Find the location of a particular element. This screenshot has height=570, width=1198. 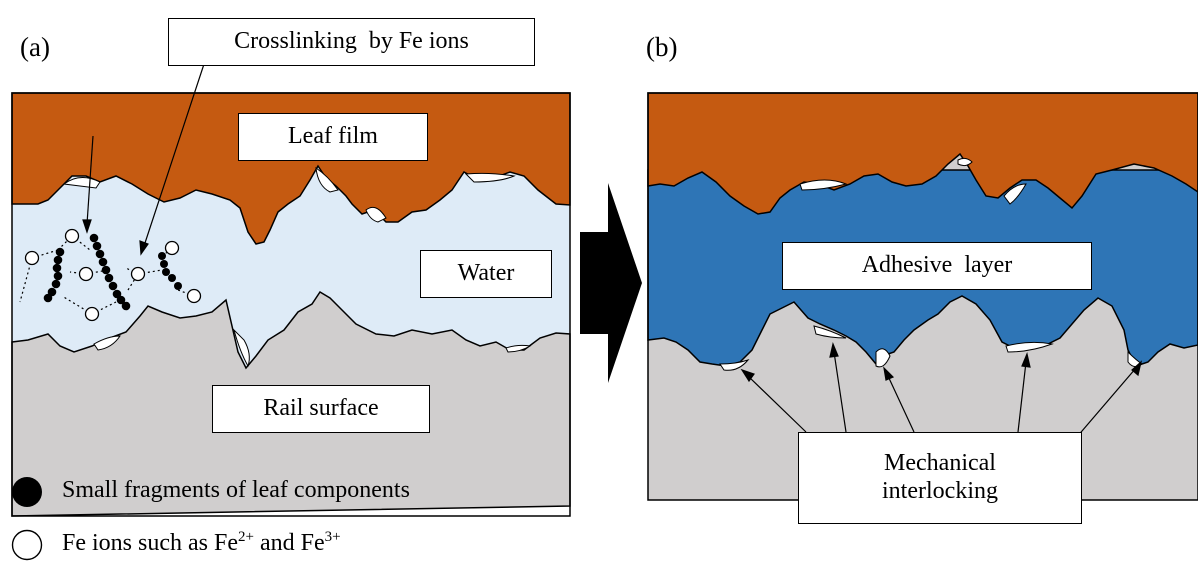

rail-surface-box: Rail surface is located at coordinates (321, 409).